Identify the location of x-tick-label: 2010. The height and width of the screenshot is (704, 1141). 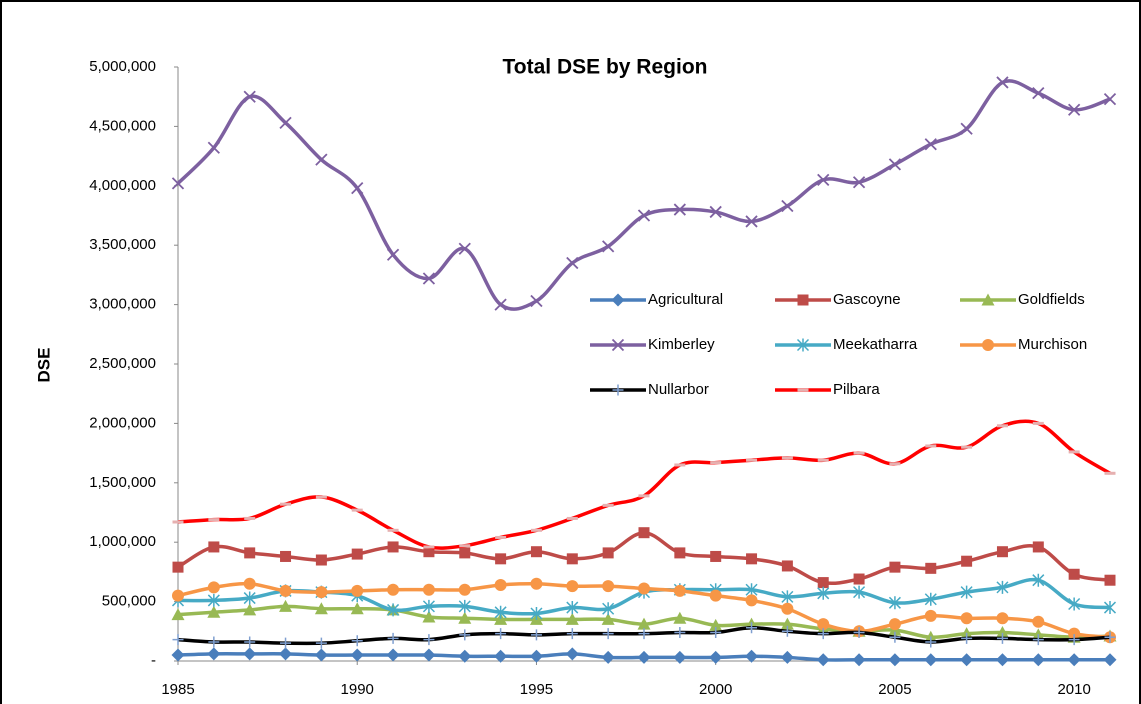
(1073, 689).